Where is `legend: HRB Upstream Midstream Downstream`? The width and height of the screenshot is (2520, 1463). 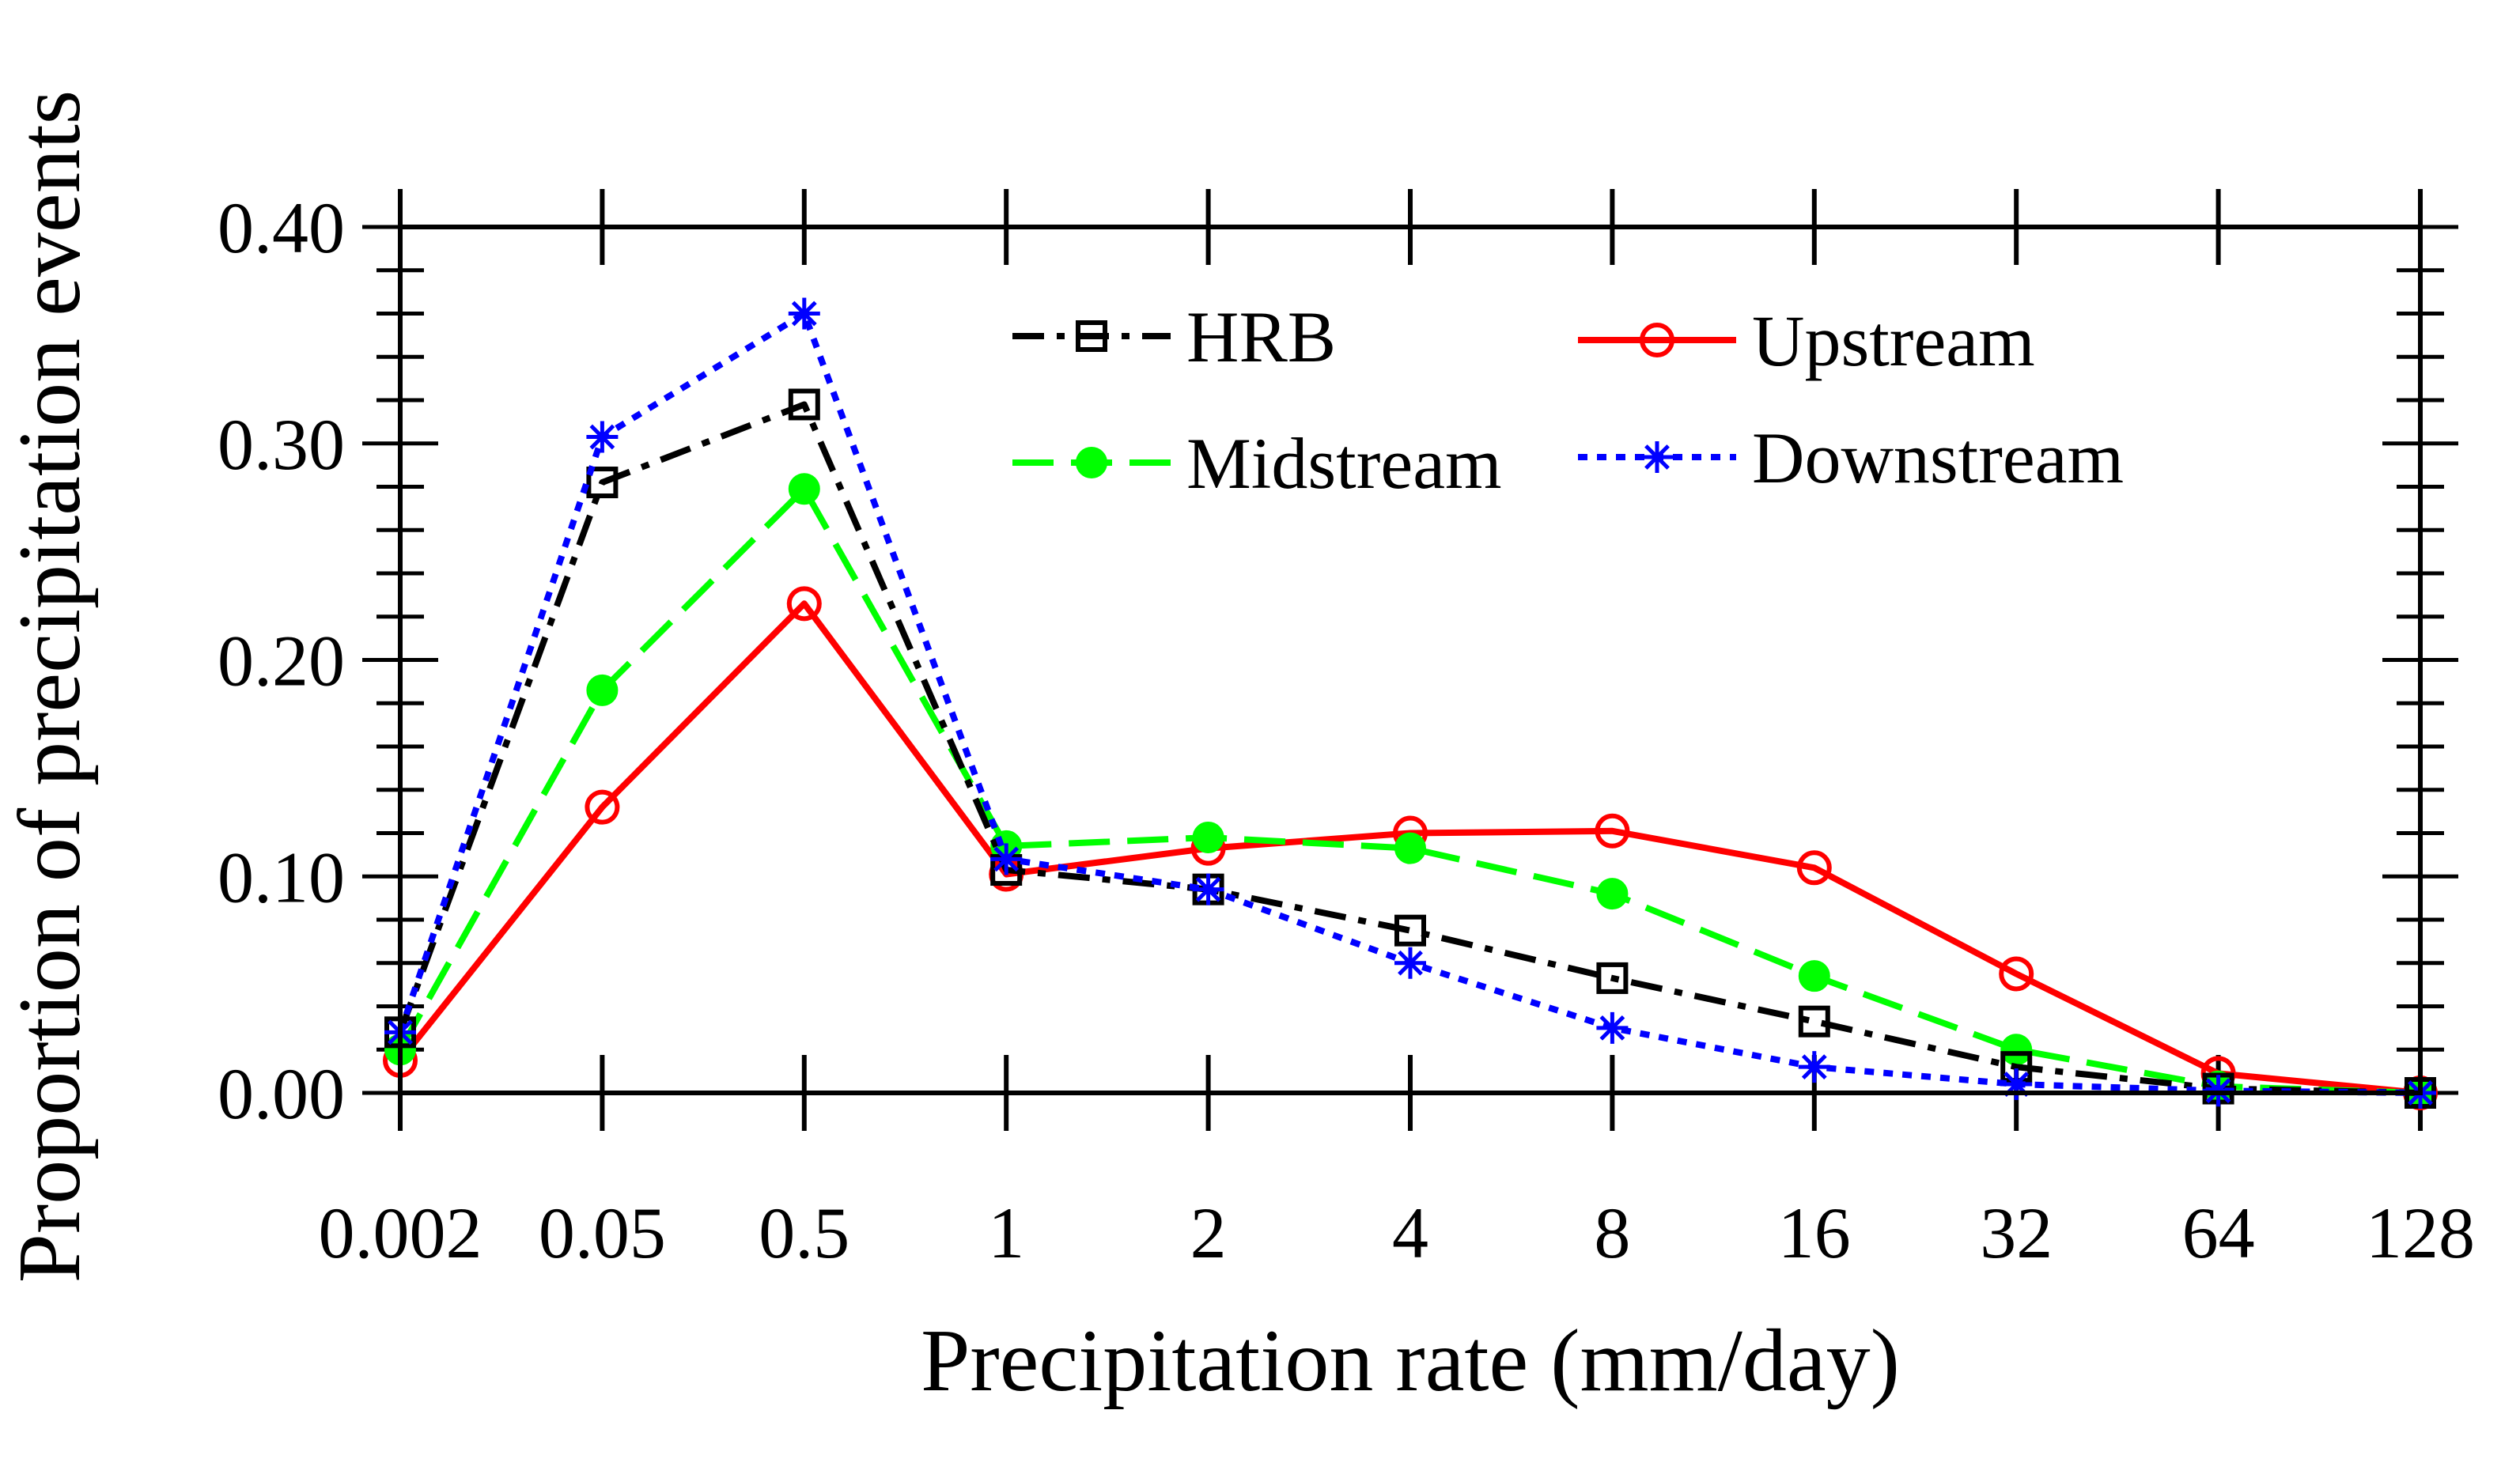
legend: HRB Upstream Midstream Downstream is located at coordinates (1568, 400).